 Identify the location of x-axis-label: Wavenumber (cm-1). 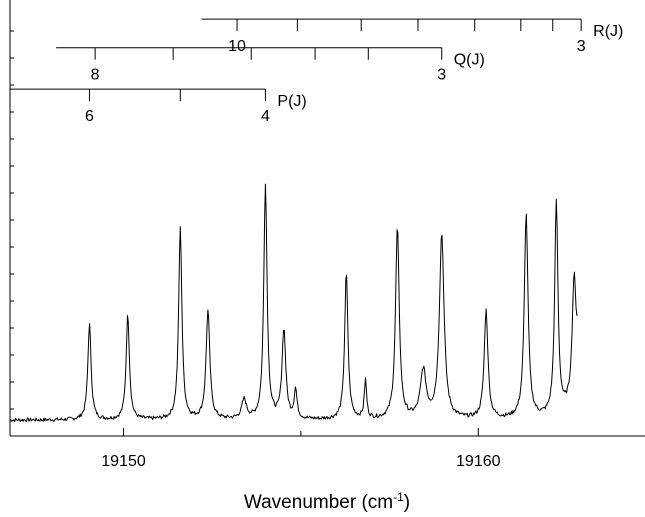
(327, 501).